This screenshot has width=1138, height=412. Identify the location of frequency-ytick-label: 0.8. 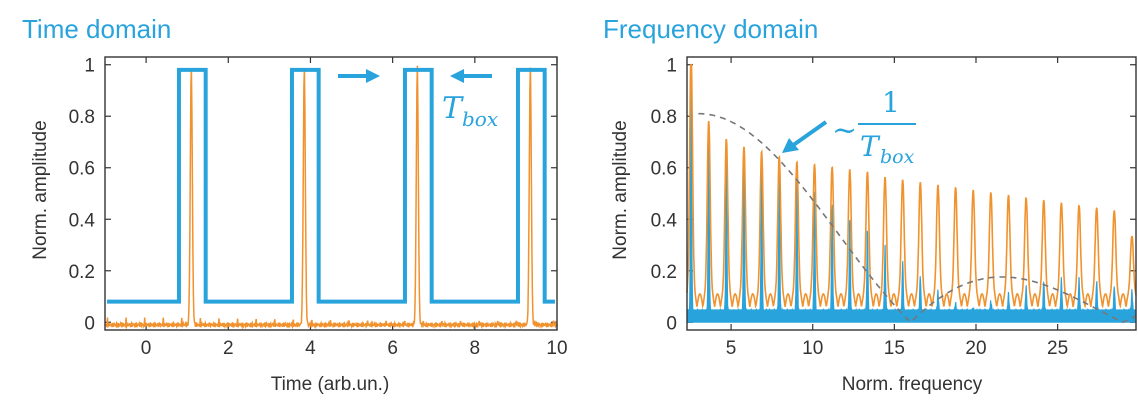
(664, 117).